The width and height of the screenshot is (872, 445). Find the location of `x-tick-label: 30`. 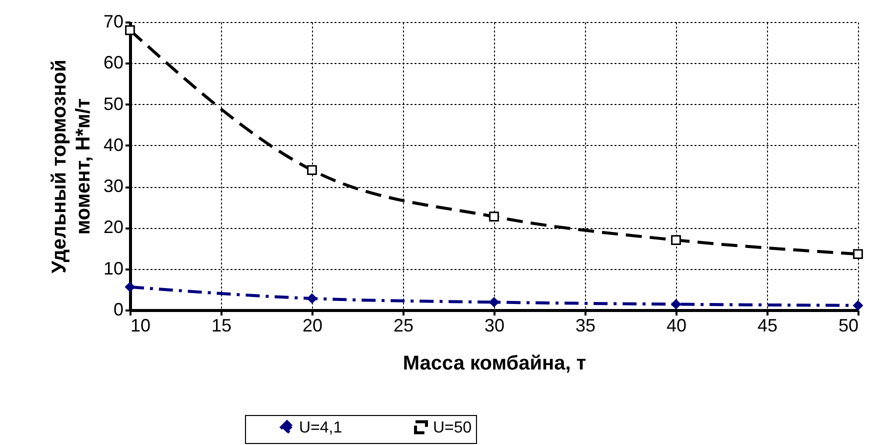

x-tick-label: 30 is located at coordinates (494, 326).